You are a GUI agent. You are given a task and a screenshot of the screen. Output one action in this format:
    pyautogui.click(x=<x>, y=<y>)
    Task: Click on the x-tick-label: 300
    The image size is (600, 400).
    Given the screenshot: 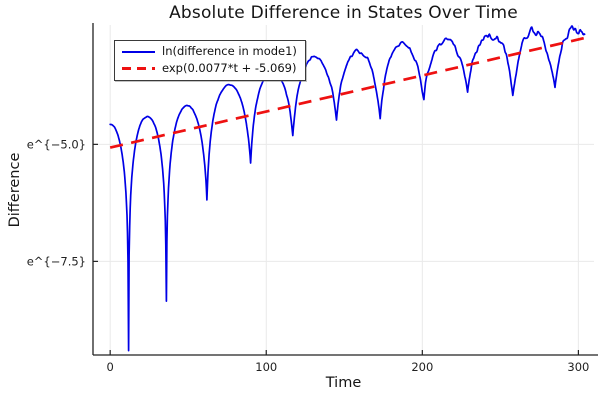 What is the action you would take?
    pyautogui.click(x=578, y=367)
    